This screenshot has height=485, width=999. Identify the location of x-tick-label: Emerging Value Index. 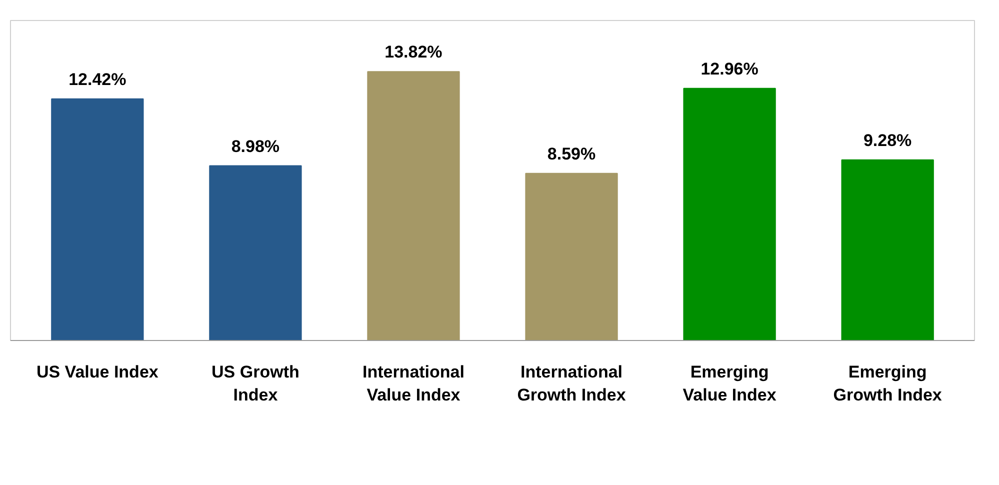
(729, 383).